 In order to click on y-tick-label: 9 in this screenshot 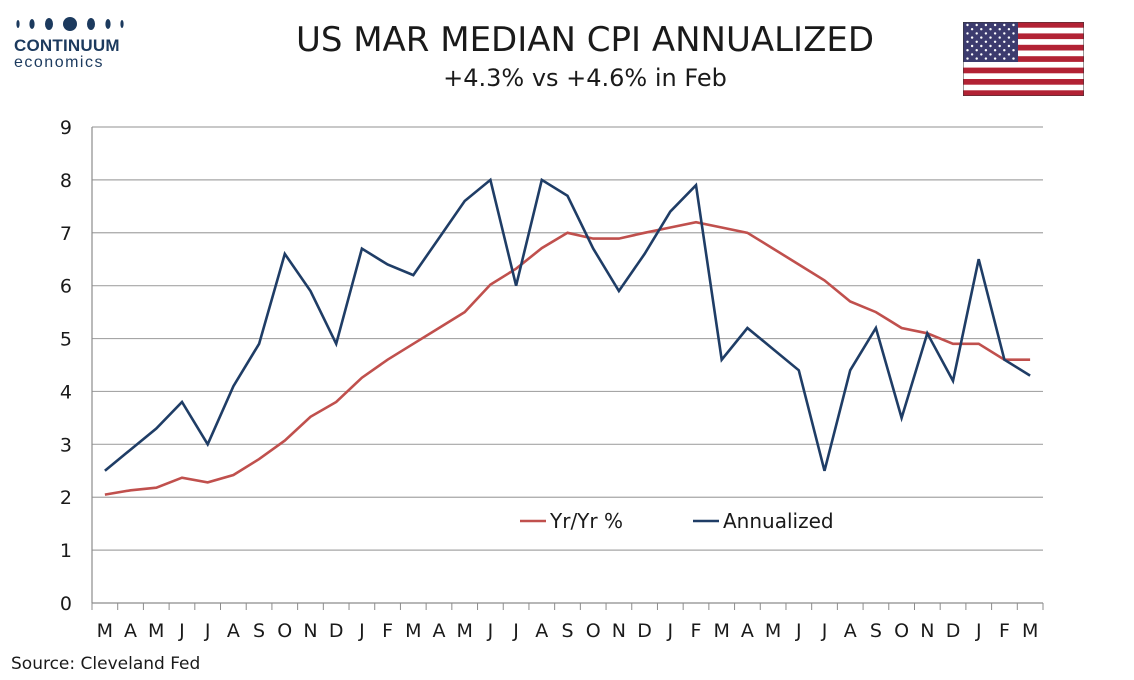, I will do `click(66, 128)`.